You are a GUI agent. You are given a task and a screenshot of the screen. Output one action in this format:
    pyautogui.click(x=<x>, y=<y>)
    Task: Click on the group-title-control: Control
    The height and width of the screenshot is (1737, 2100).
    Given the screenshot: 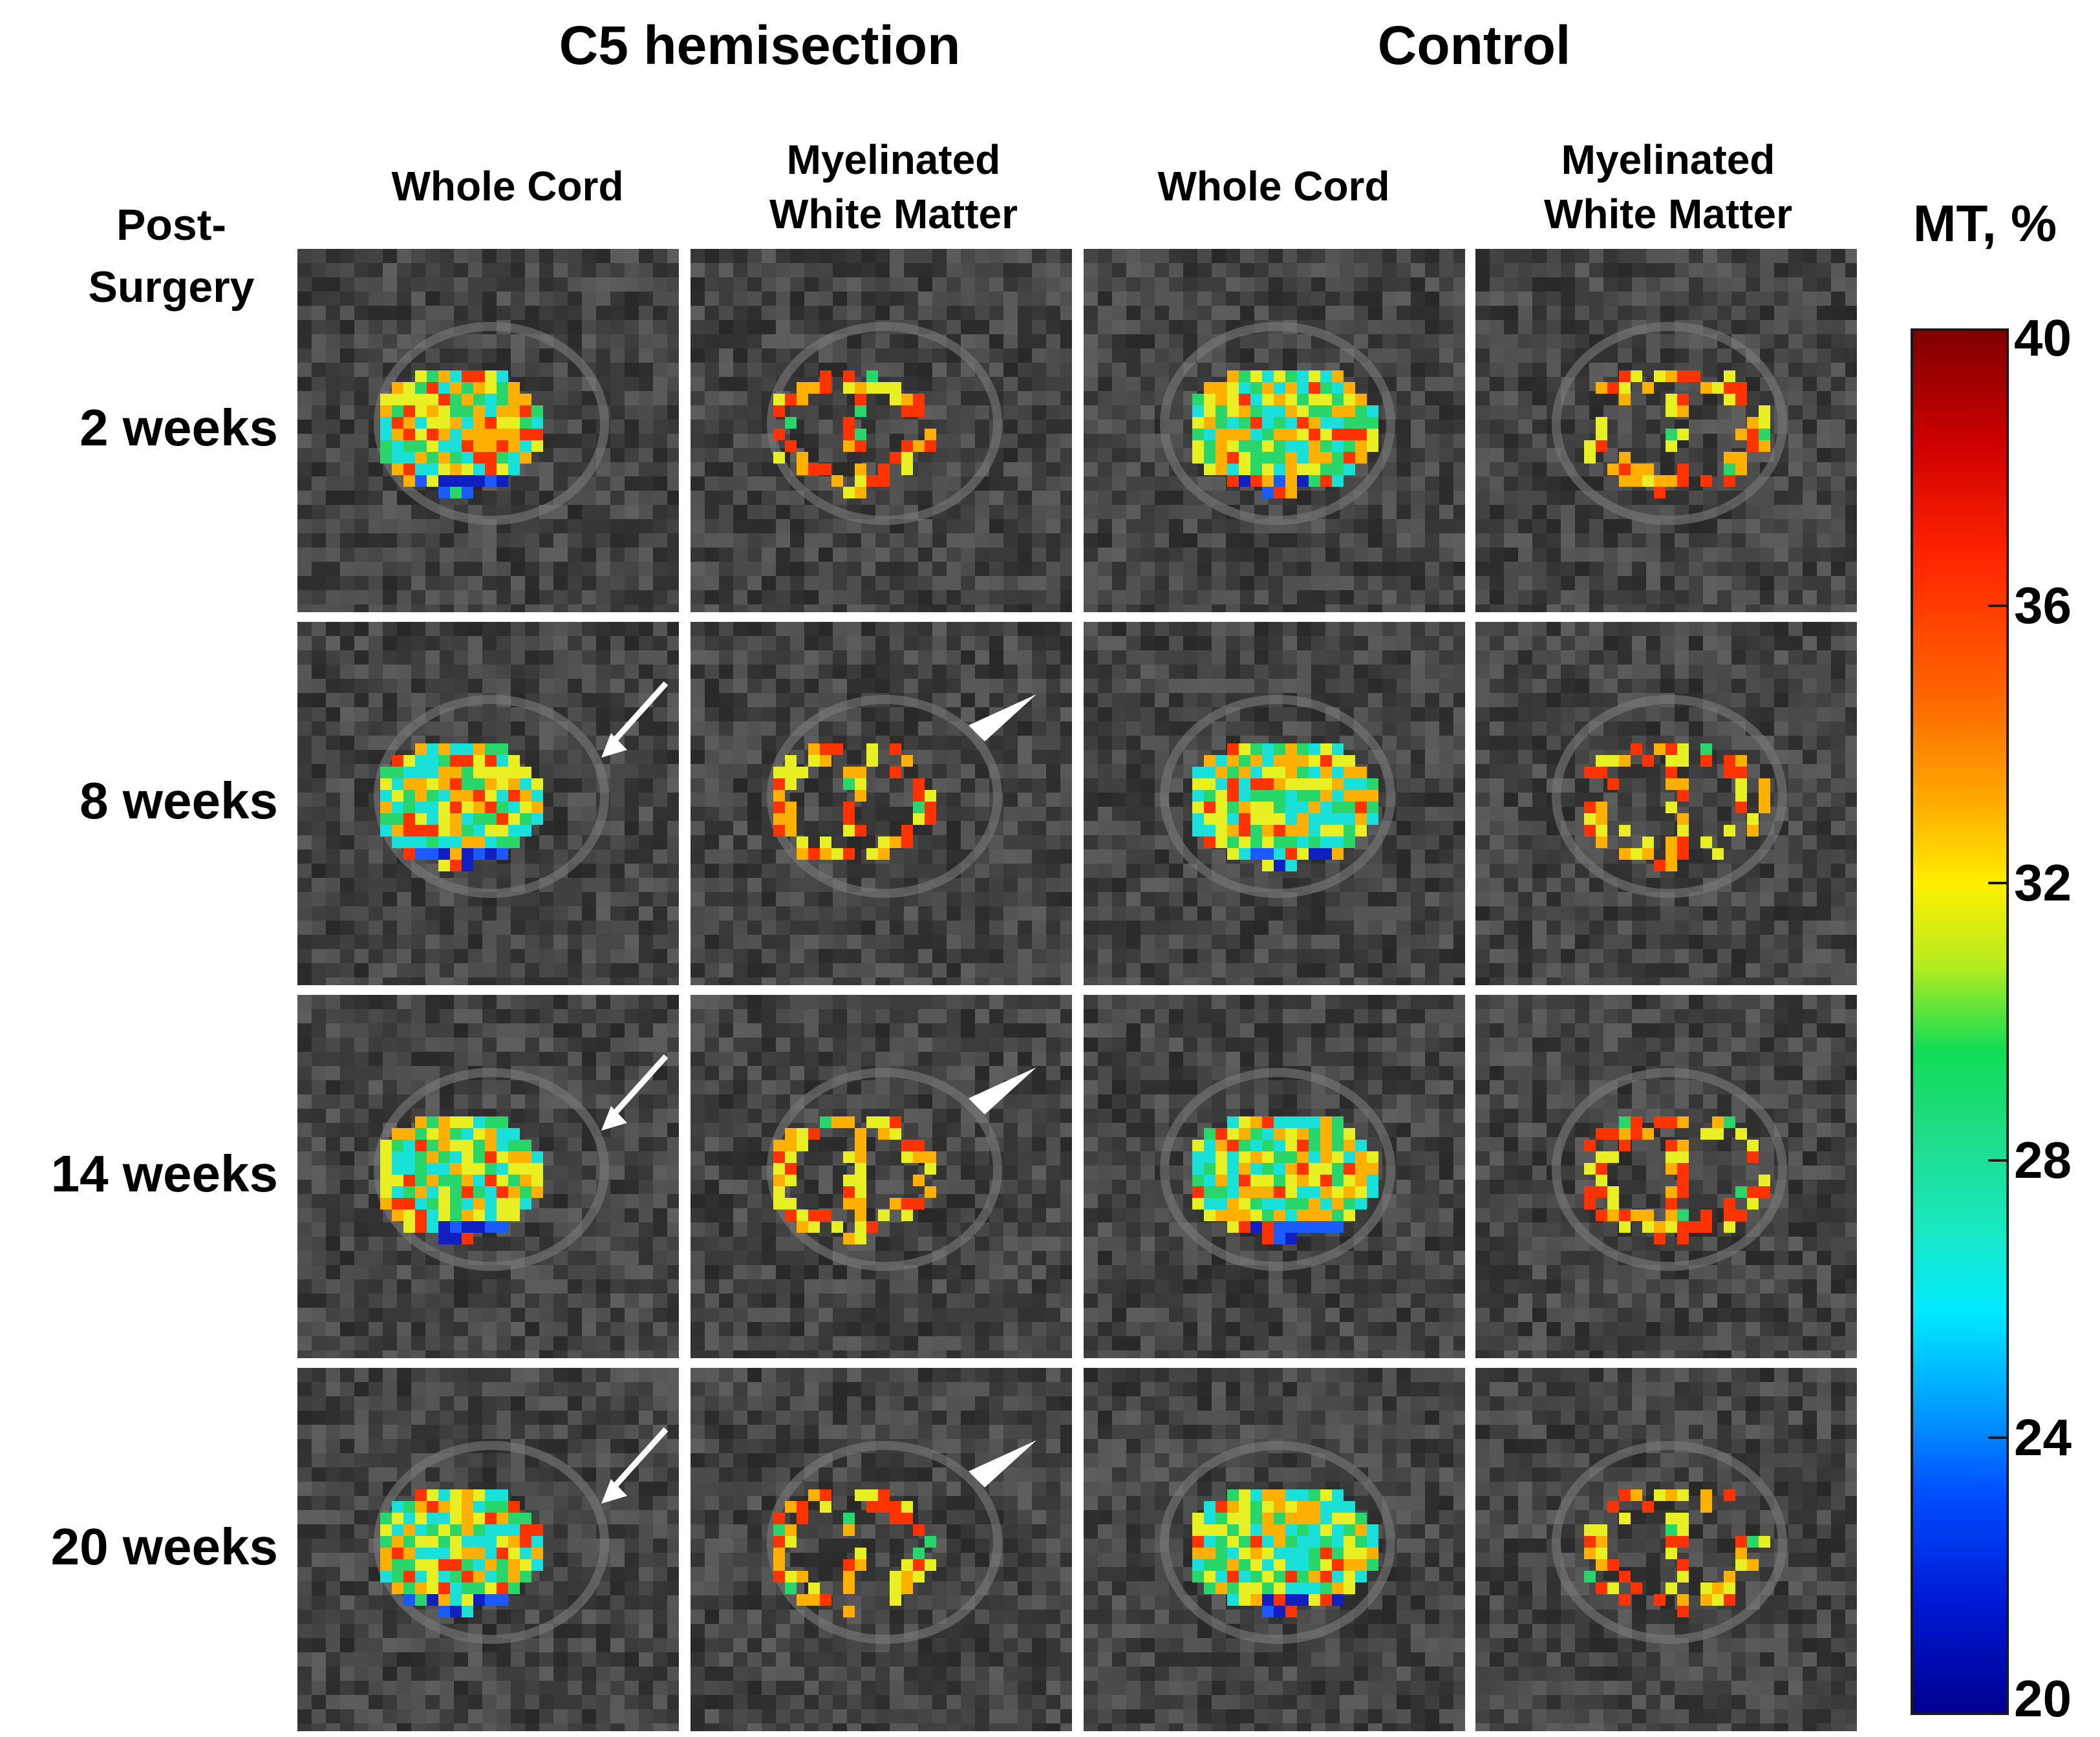 What is the action you would take?
    pyautogui.click(x=1474, y=45)
    